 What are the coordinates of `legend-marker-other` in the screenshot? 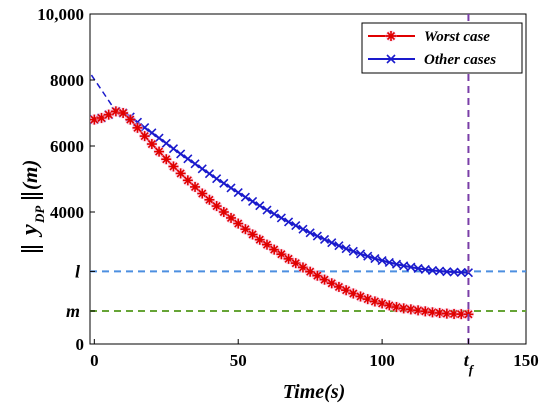 It's located at (391, 59).